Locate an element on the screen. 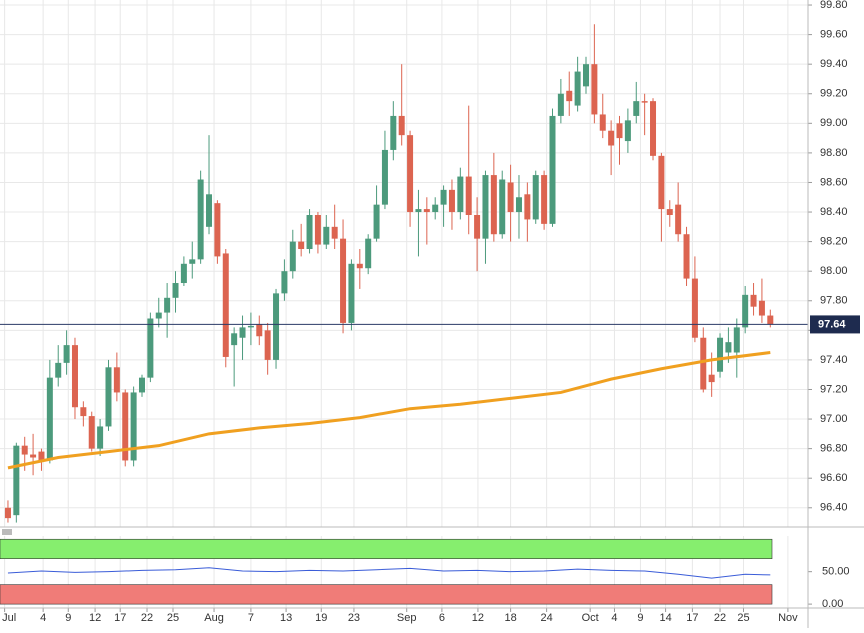 This screenshot has height=633, width=864. x-tick-label: Sep is located at coordinates (407, 618).